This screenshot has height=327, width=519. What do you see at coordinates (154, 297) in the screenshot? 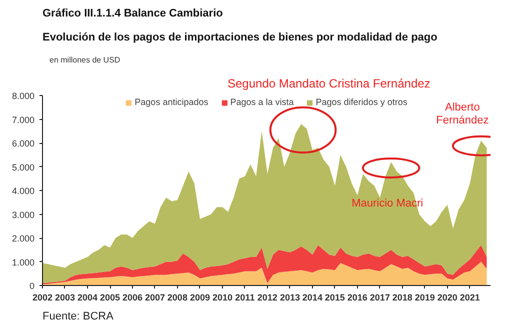
I see `x-tick-label: 2007` at bounding box center [154, 297].